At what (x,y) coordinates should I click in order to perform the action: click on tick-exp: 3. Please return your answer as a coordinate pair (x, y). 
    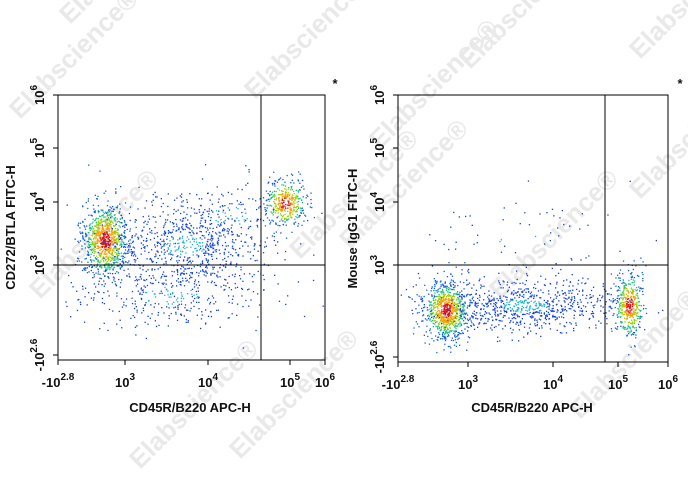
    Looking at the image, I should click on (34, 258).